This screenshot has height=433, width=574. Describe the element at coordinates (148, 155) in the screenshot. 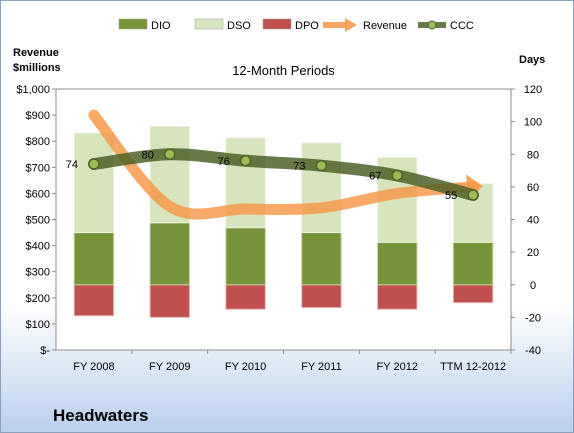

I see `ccc-data-label: 80` at that location.